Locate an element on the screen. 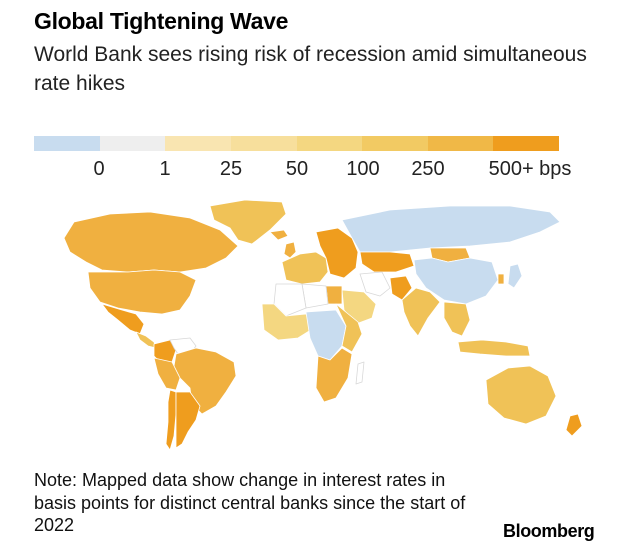 This screenshot has width=640, height=554. region-algeria is located at coordinates (290, 300).